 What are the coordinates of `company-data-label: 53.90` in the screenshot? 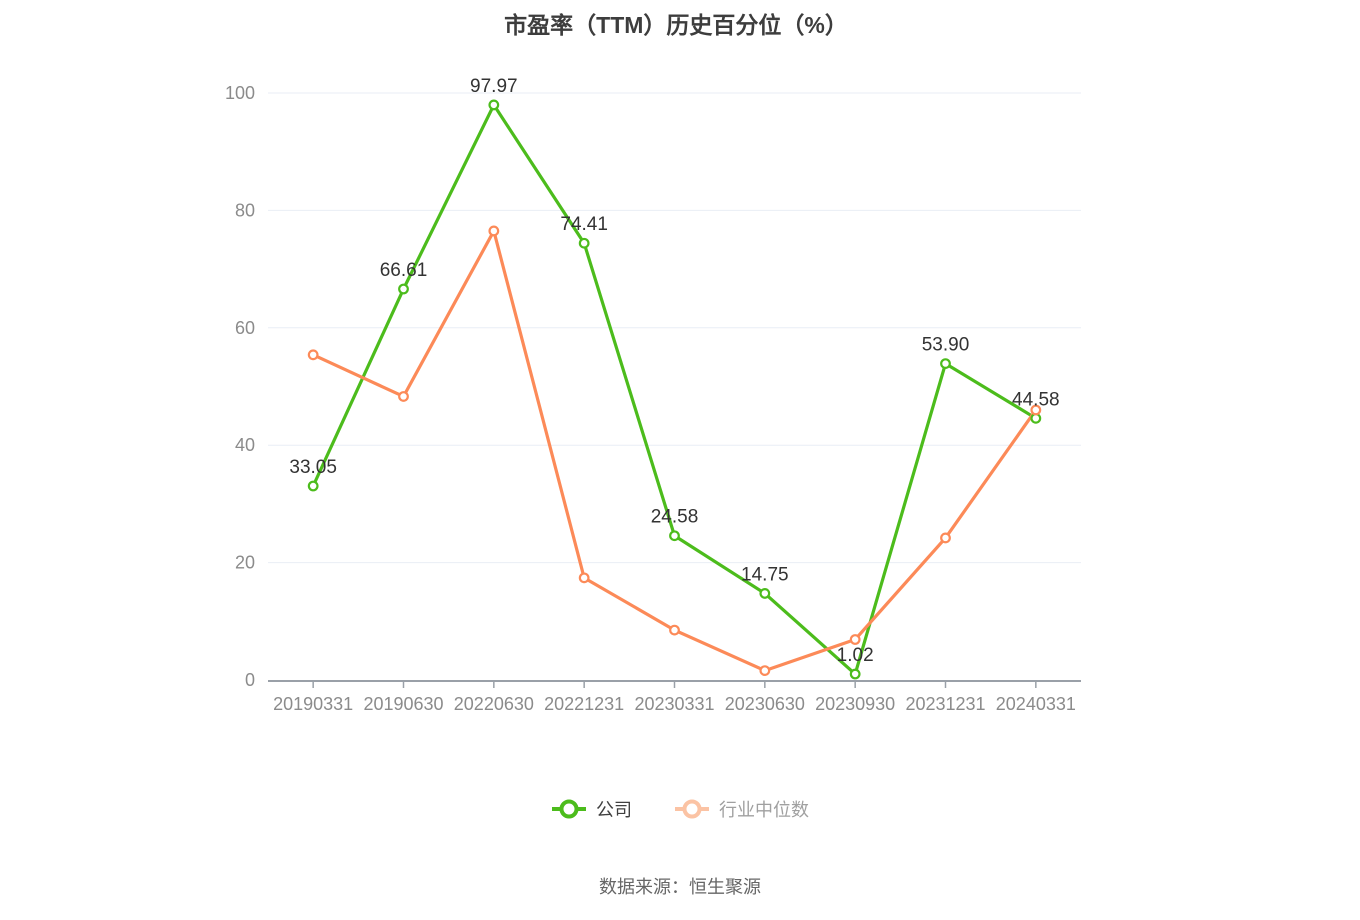 It's located at (946, 345).